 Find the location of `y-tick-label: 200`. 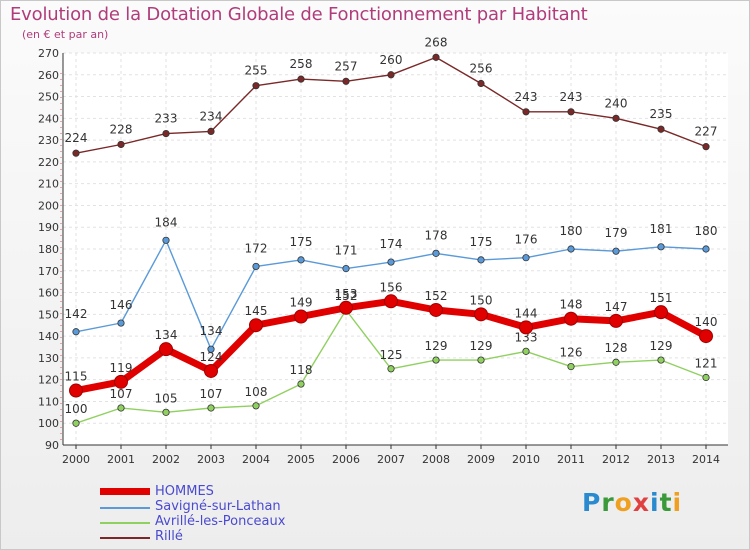

y-tick-label: 200 is located at coordinates (48, 205).